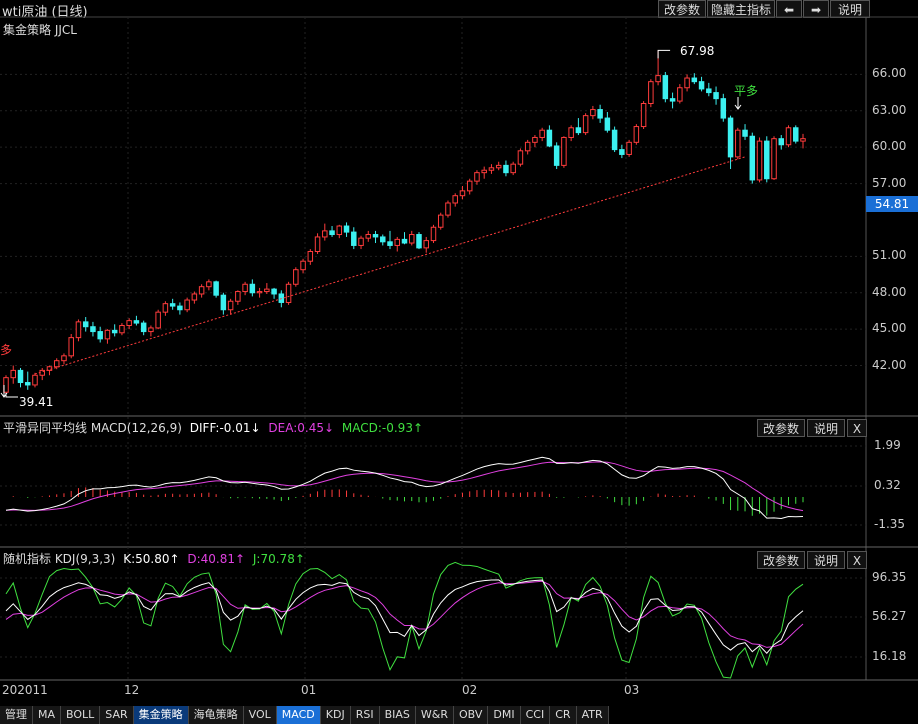 This screenshot has width=918, height=724. What do you see at coordinates (592, 715) in the screenshot?
I see `indicator-tab: ATR` at bounding box center [592, 715].